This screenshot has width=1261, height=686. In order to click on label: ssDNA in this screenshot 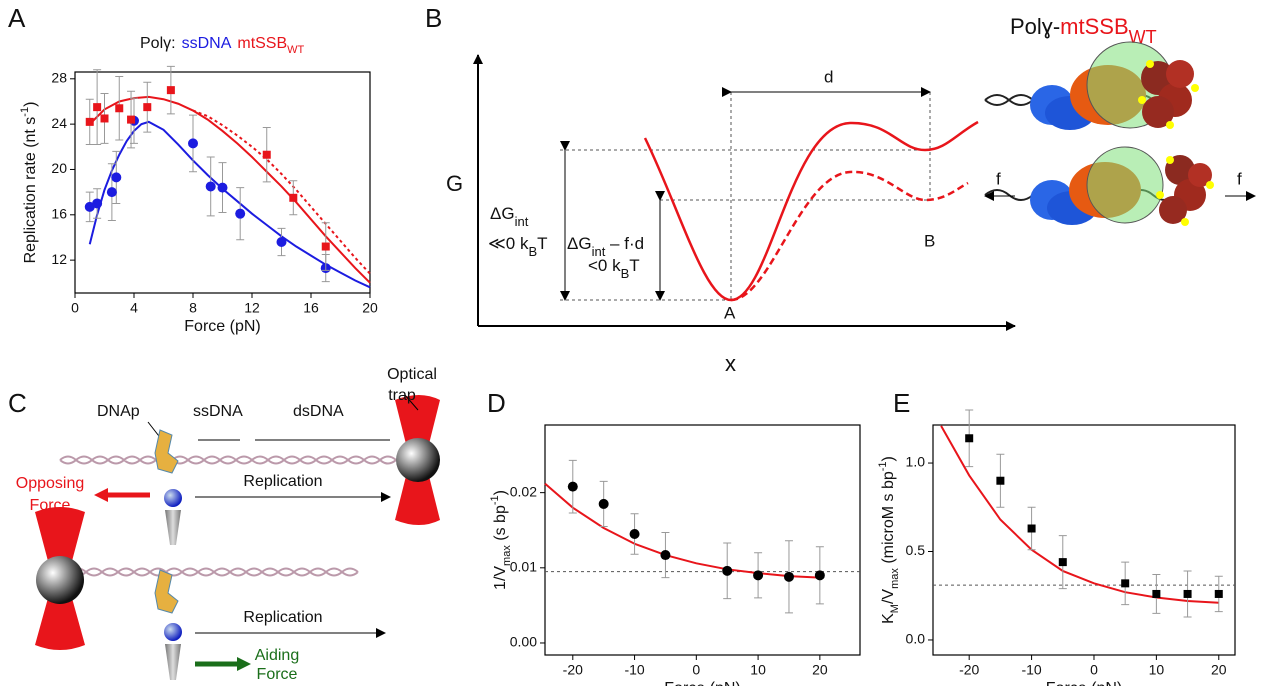, I will do `click(218, 411)`.